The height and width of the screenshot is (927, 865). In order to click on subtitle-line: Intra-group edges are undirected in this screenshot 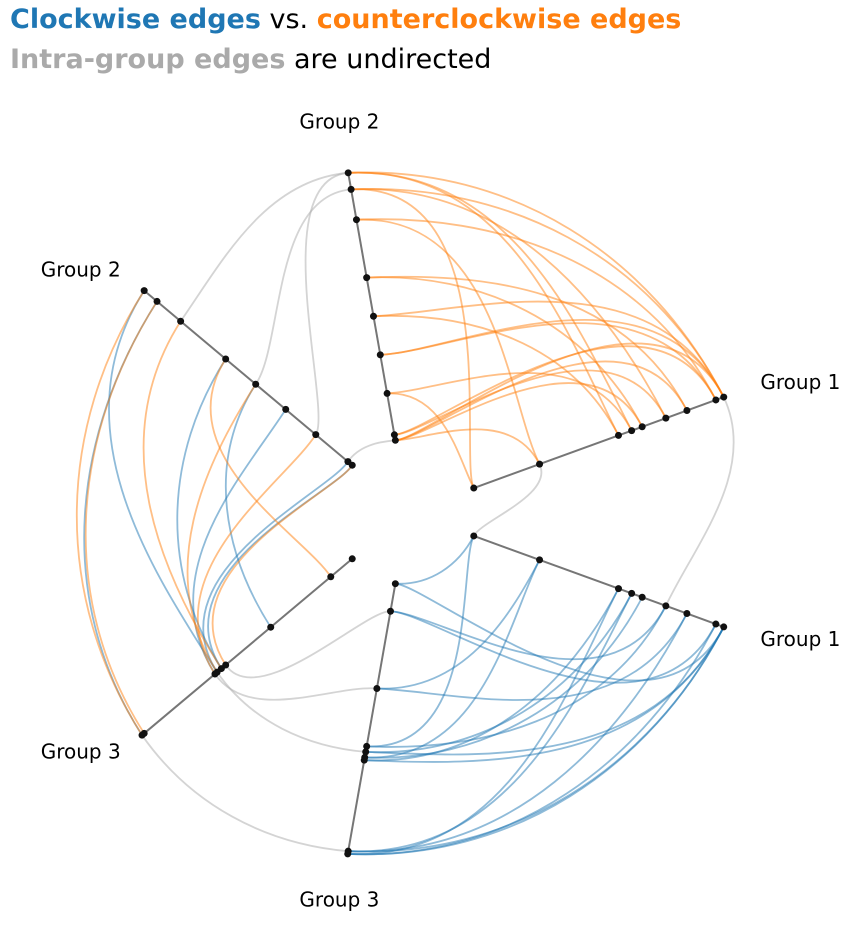, I will do `click(250, 59)`.